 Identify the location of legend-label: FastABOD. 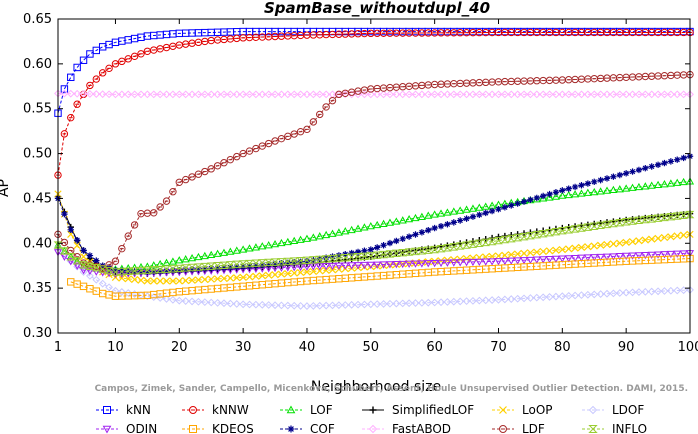
(421, 428).